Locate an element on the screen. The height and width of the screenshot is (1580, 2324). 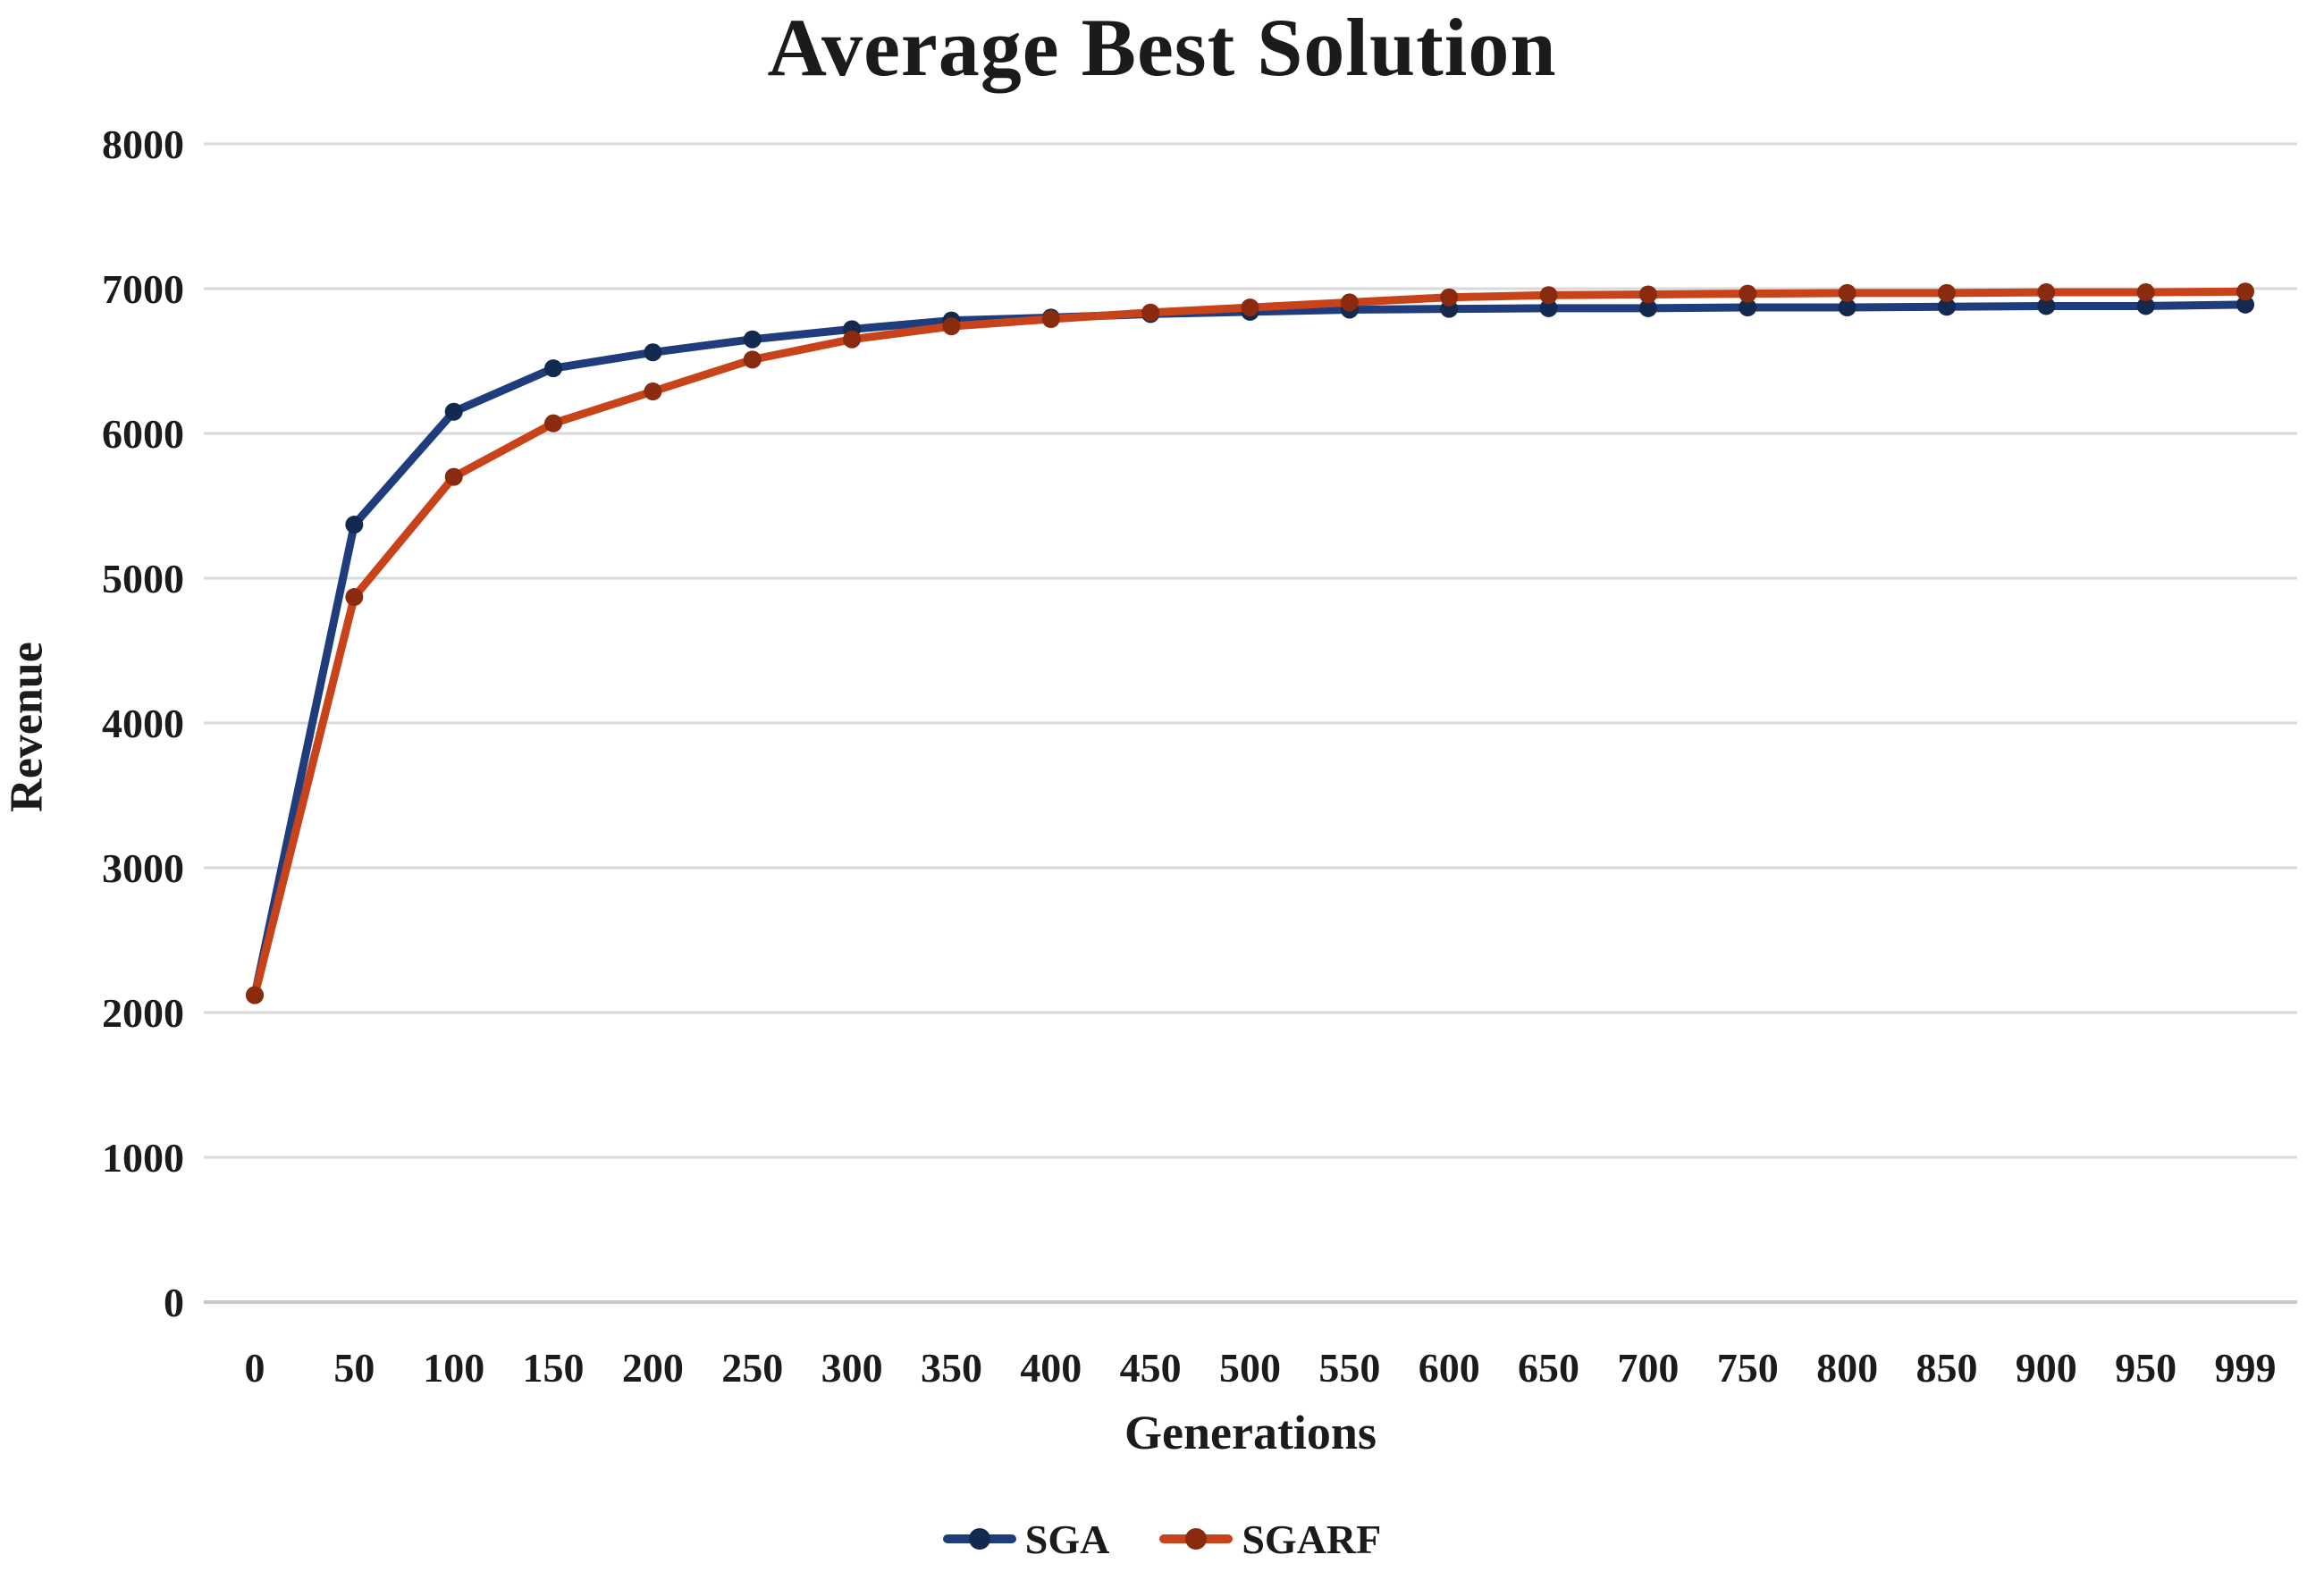
y-tick-label: 1000 is located at coordinates (143, 1158).